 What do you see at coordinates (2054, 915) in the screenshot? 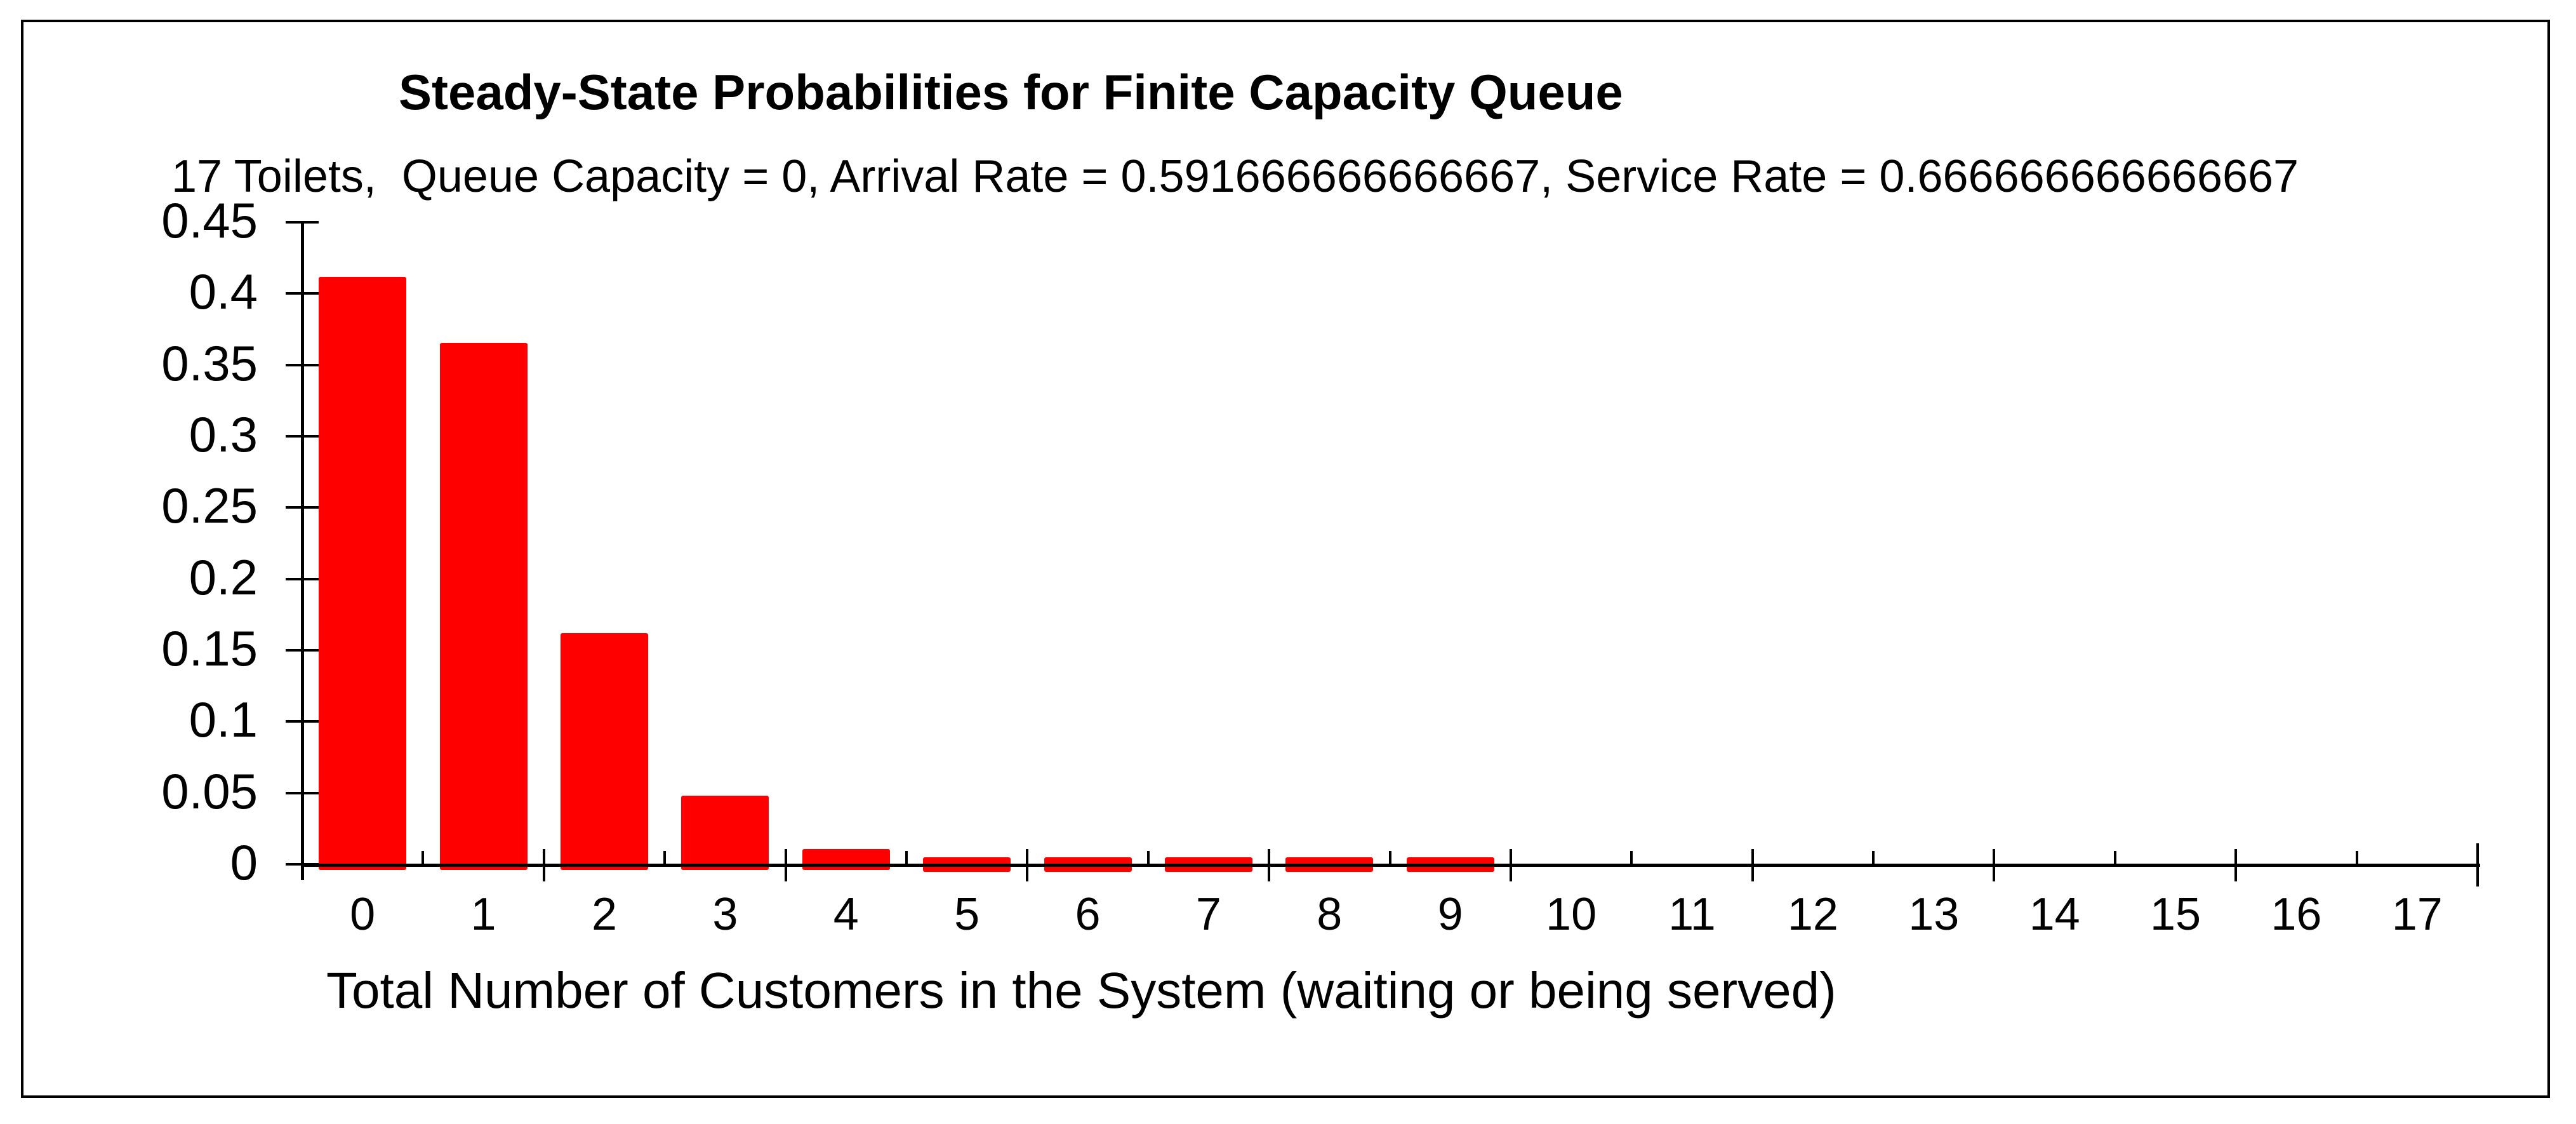
I see `x-tick-label: 14` at bounding box center [2054, 915].